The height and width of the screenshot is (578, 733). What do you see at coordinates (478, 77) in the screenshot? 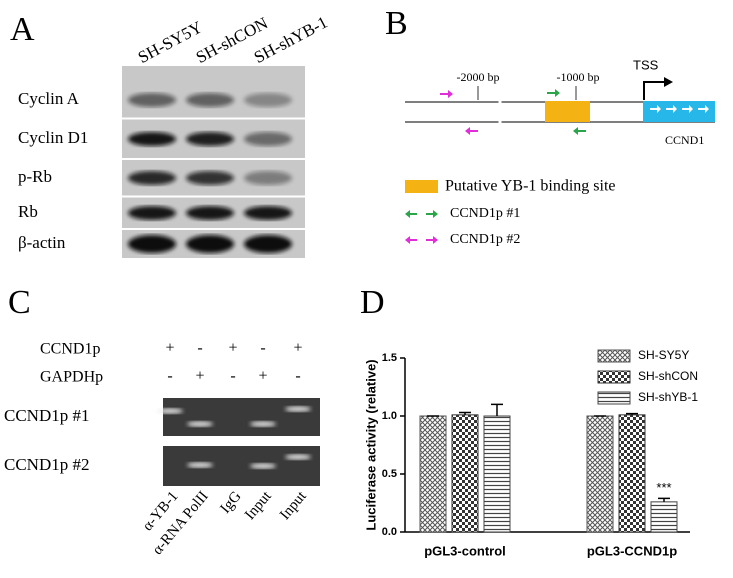
I see `marker-label: -2000 bp` at bounding box center [478, 77].